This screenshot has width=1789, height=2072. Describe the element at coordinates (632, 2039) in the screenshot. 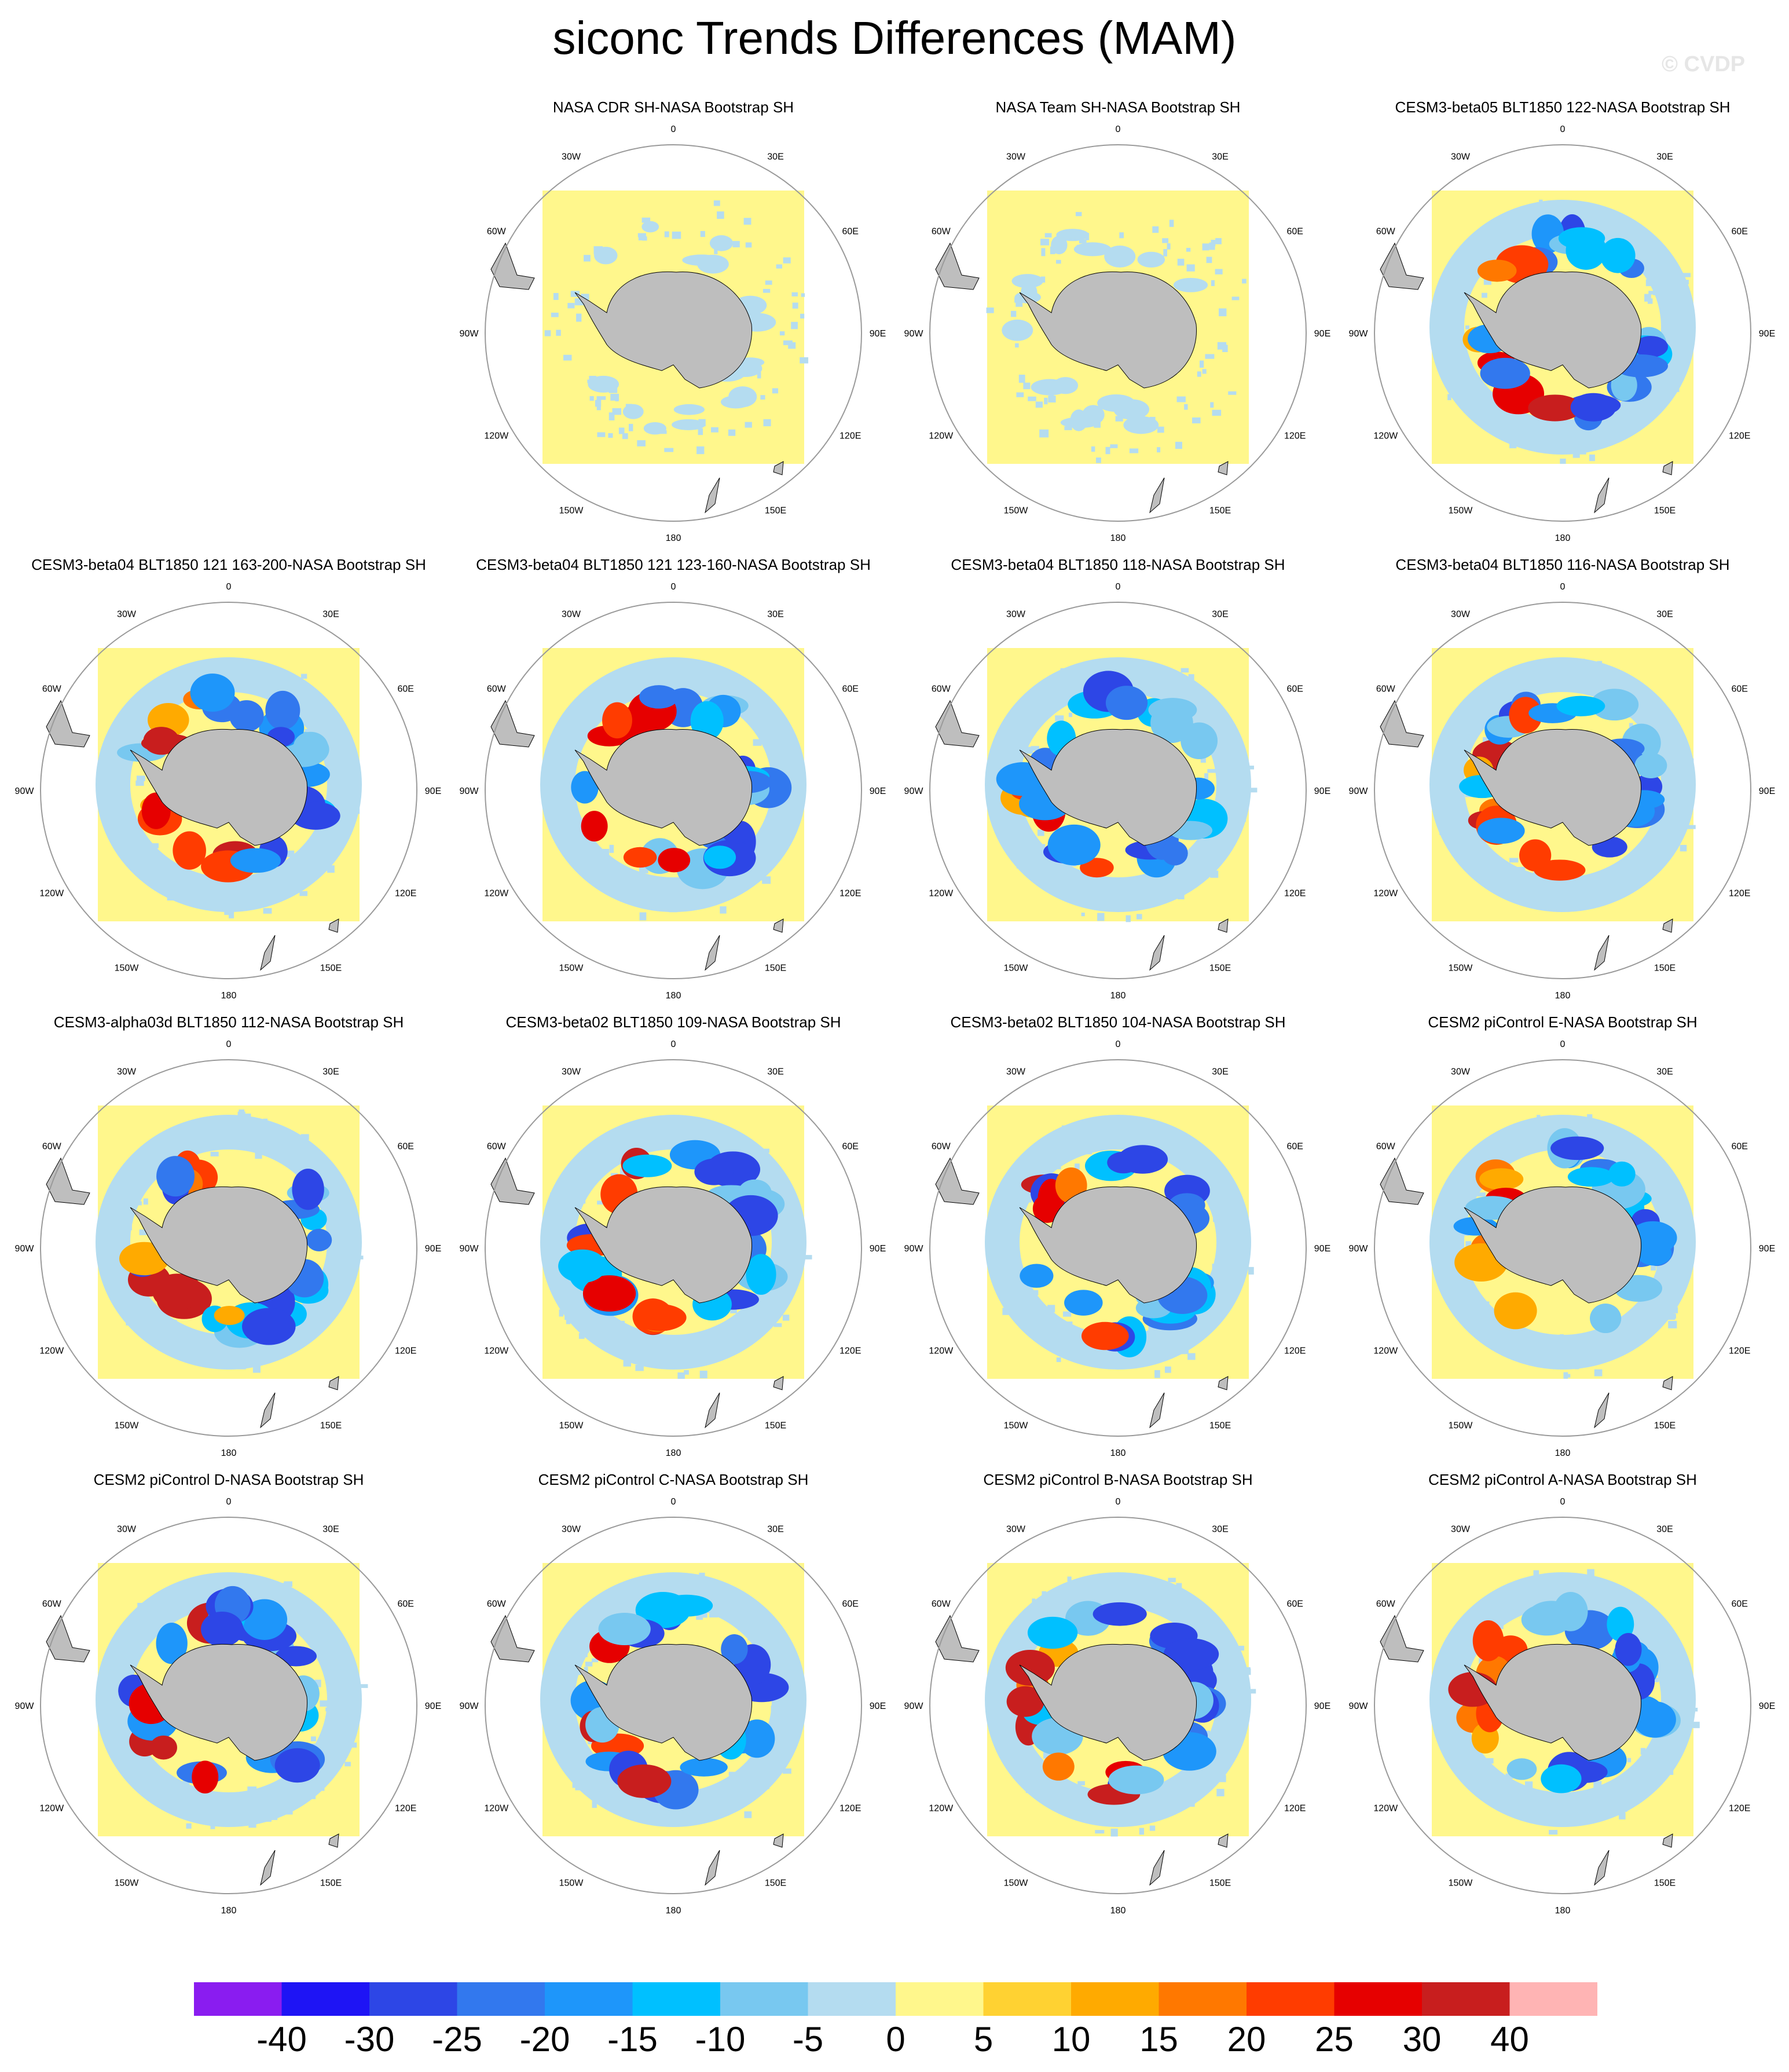

I see `colorbar-tick-label: -15` at that location.